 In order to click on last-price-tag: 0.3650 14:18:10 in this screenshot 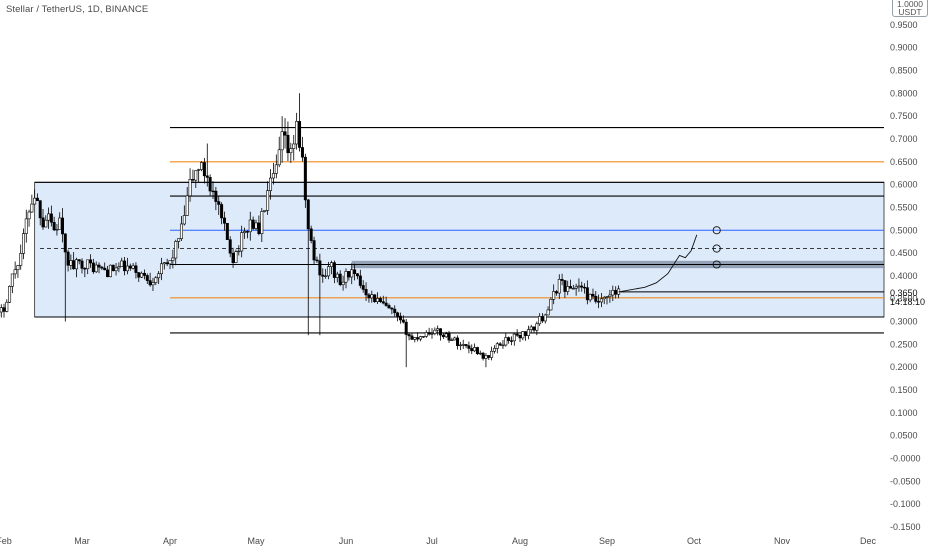, I will do `click(907, 297)`.